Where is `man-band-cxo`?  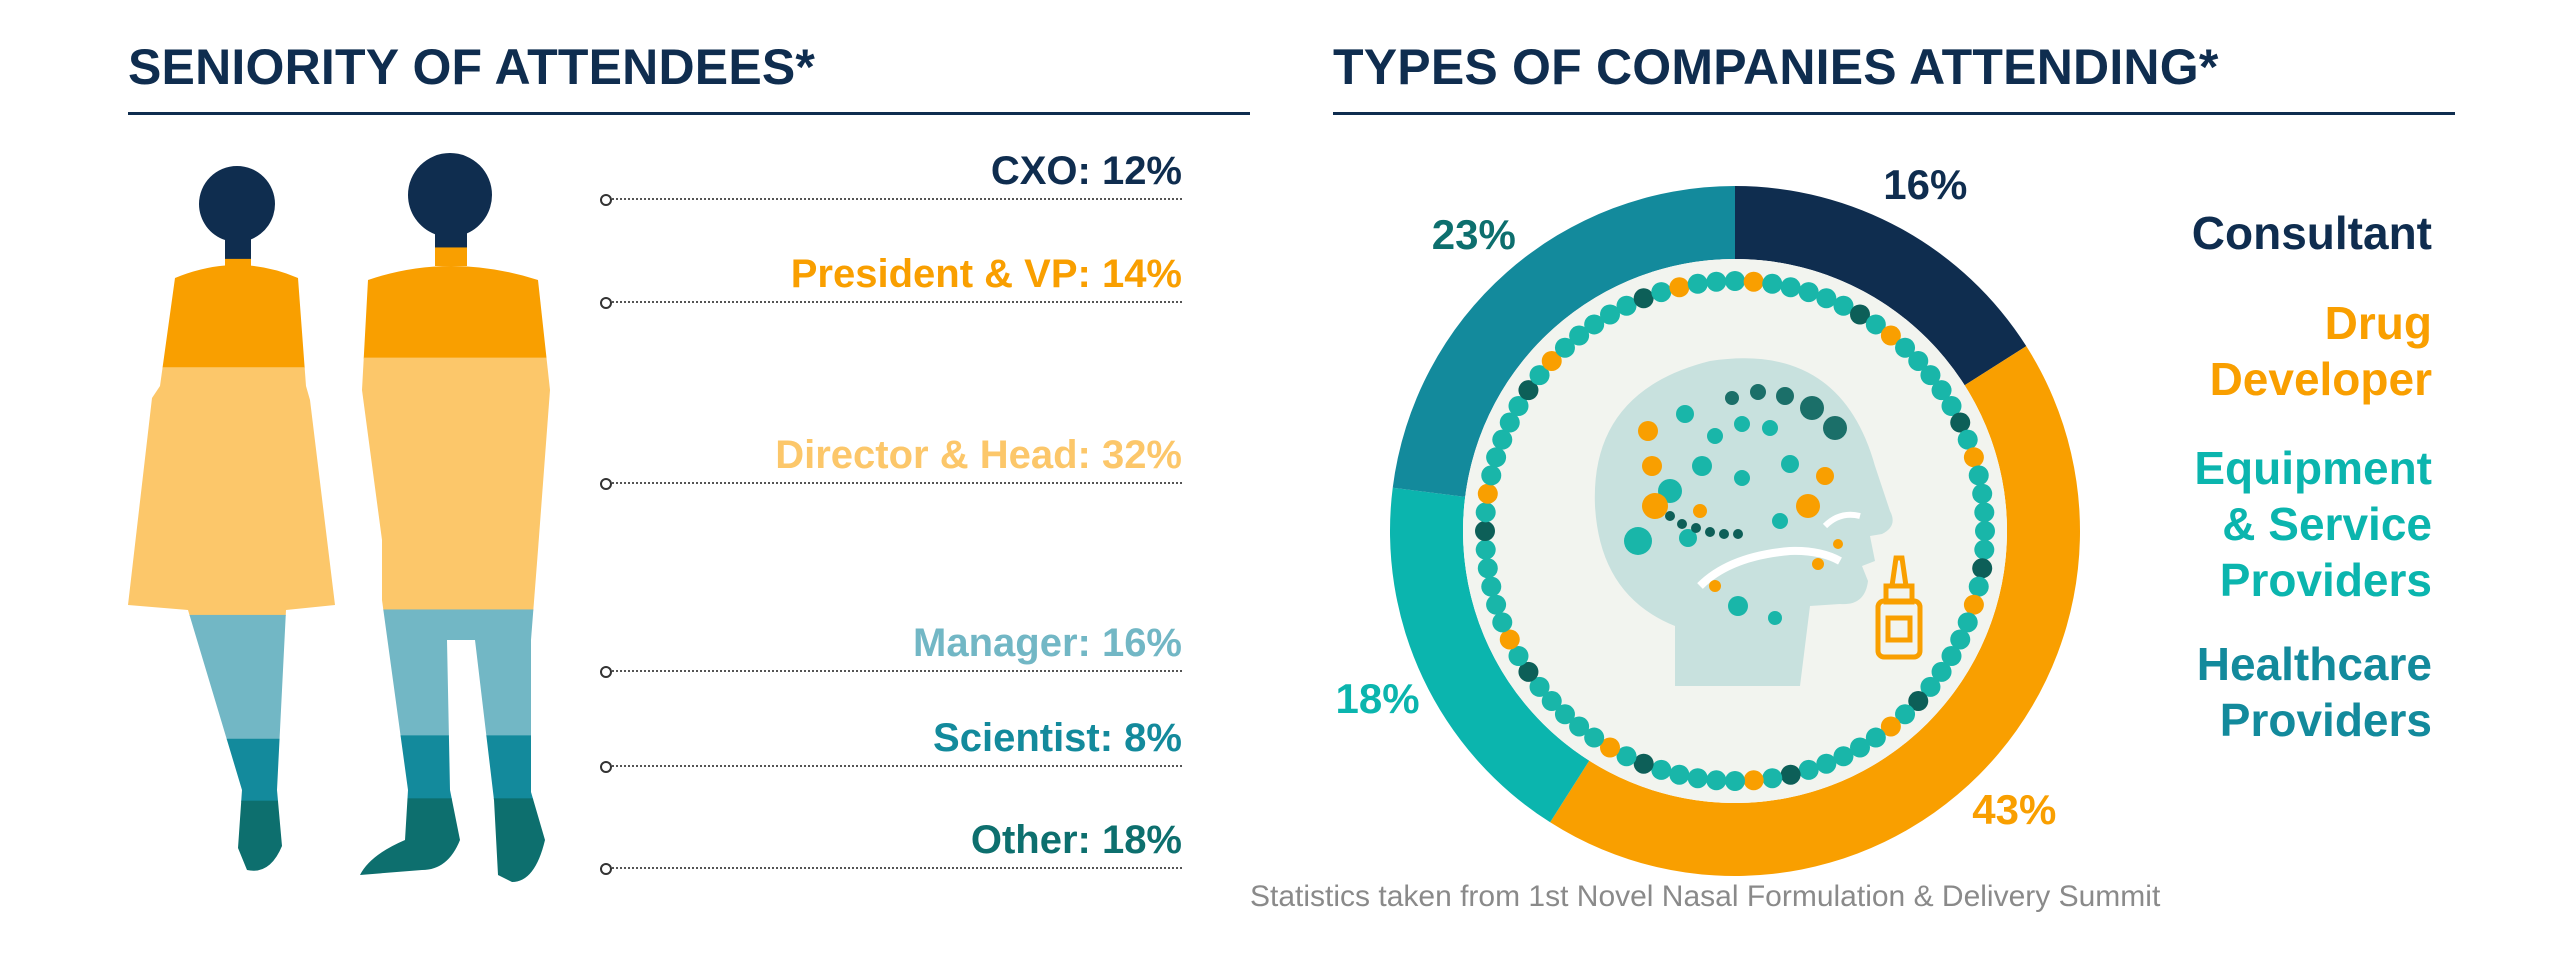
man-band-cxo is located at coordinates (455, 201).